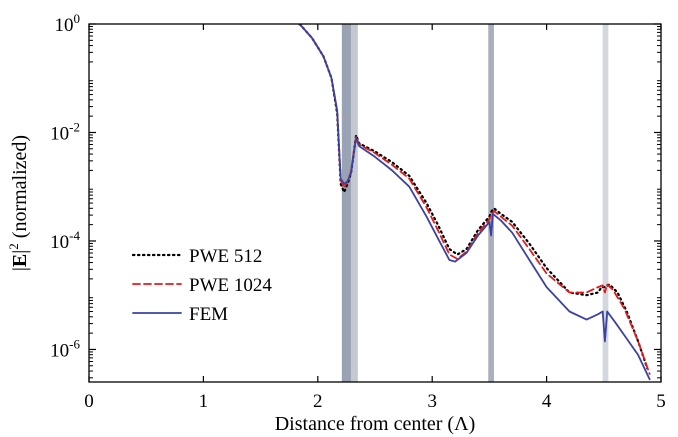 This screenshot has height=437, width=678. Describe the element at coordinates (432, 401) in the screenshot. I see `x-tick-label: 3` at that location.